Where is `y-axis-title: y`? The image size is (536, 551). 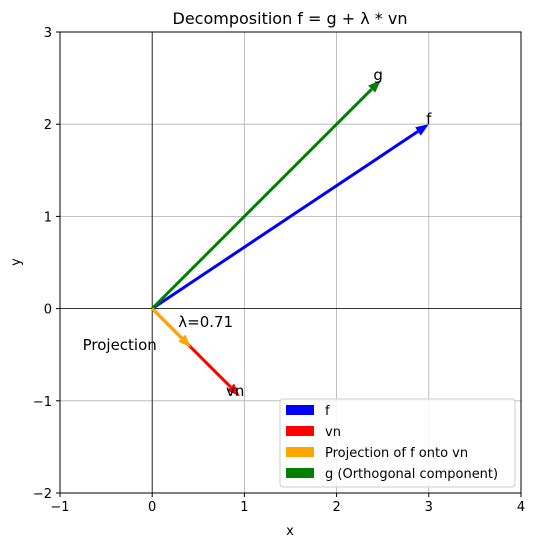
y-axis-title: y is located at coordinates (16, 262).